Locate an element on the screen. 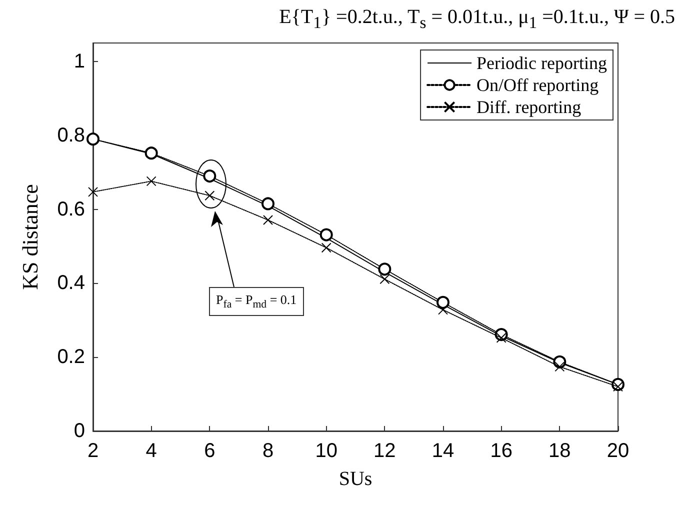 This screenshot has width=679, height=505. x-tick-label: 10 is located at coordinates (326, 451).